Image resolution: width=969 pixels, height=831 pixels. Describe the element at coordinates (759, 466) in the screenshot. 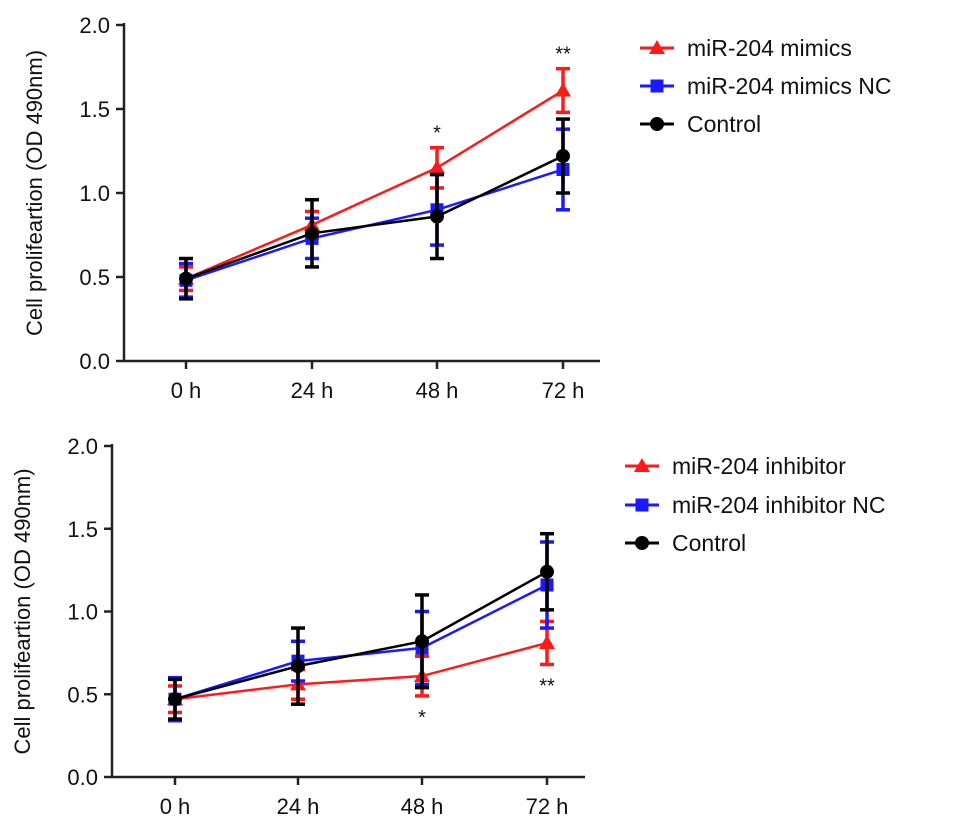

I see `legend-label: miR-204 inhibitor` at that location.